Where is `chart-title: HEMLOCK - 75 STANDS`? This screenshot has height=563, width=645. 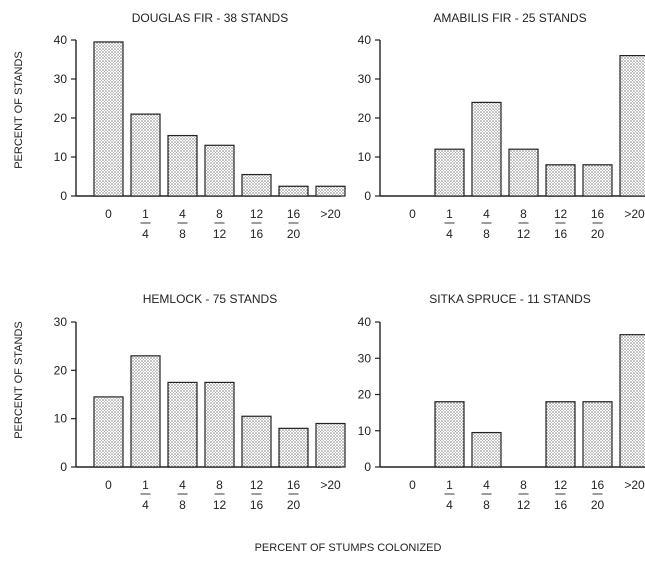 chart-title: HEMLOCK - 75 STANDS is located at coordinates (210, 299).